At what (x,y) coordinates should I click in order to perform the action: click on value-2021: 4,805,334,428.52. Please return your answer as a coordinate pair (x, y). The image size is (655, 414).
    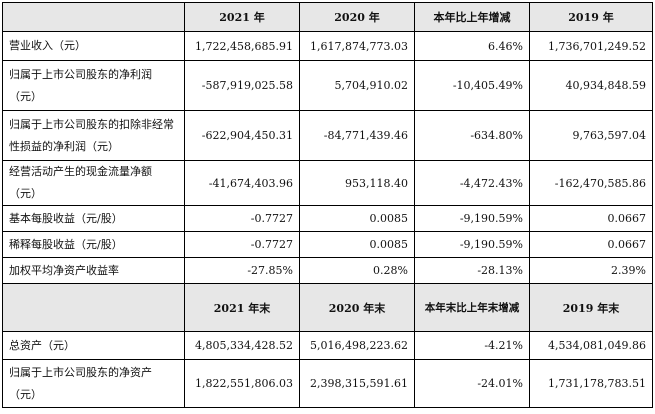
    Looking at the image, I should click on (242, 345).